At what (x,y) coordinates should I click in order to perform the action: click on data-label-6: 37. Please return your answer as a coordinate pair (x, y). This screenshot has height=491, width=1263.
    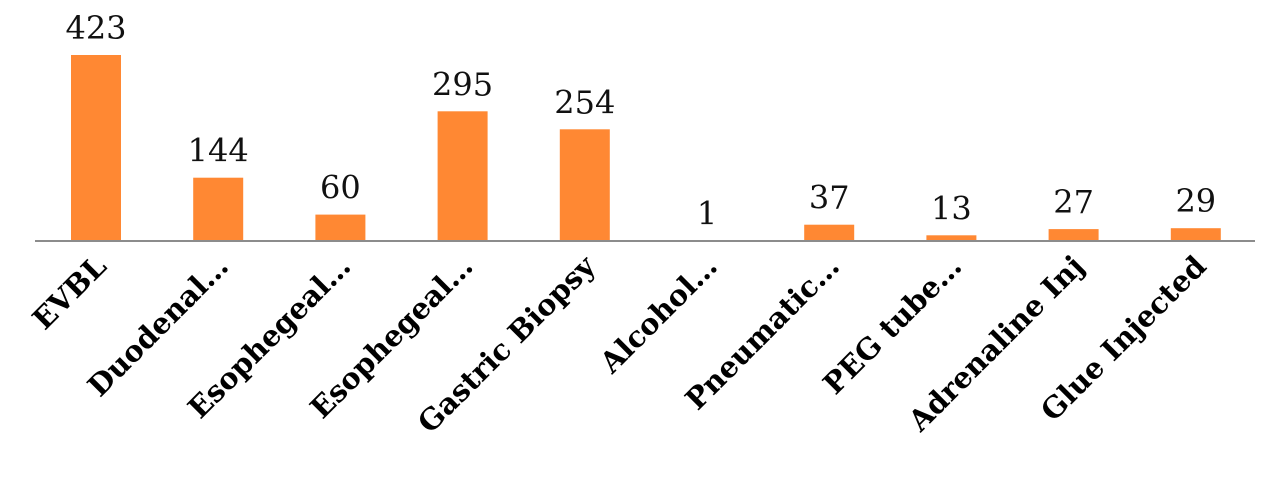
    Looking at the image, I should click on (829, 198).